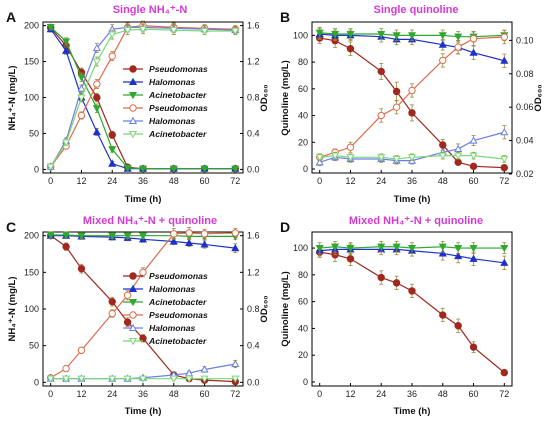 The height and width of the screenshot is (424, 550). What do you see at coordinates (303, 142) in the screenshot?
I see `panel-b-y-tick-label: 20` at bounding box center [303, 142].